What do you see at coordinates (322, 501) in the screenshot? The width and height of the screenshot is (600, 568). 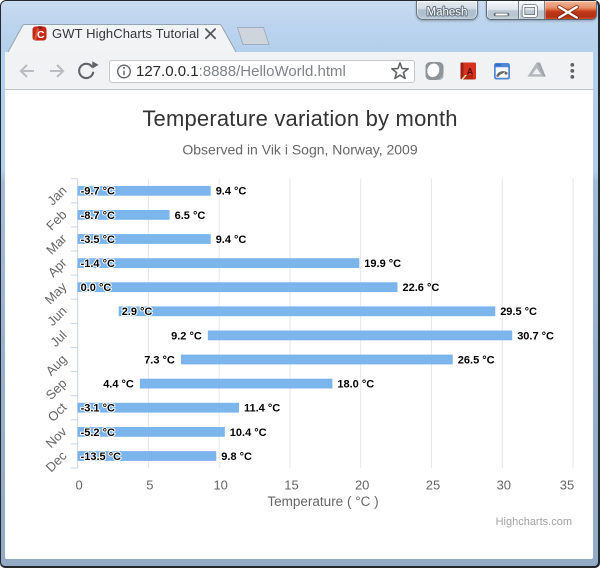 I see `svg-text: Temperature ( °C )` at bounding box center [322, 501].